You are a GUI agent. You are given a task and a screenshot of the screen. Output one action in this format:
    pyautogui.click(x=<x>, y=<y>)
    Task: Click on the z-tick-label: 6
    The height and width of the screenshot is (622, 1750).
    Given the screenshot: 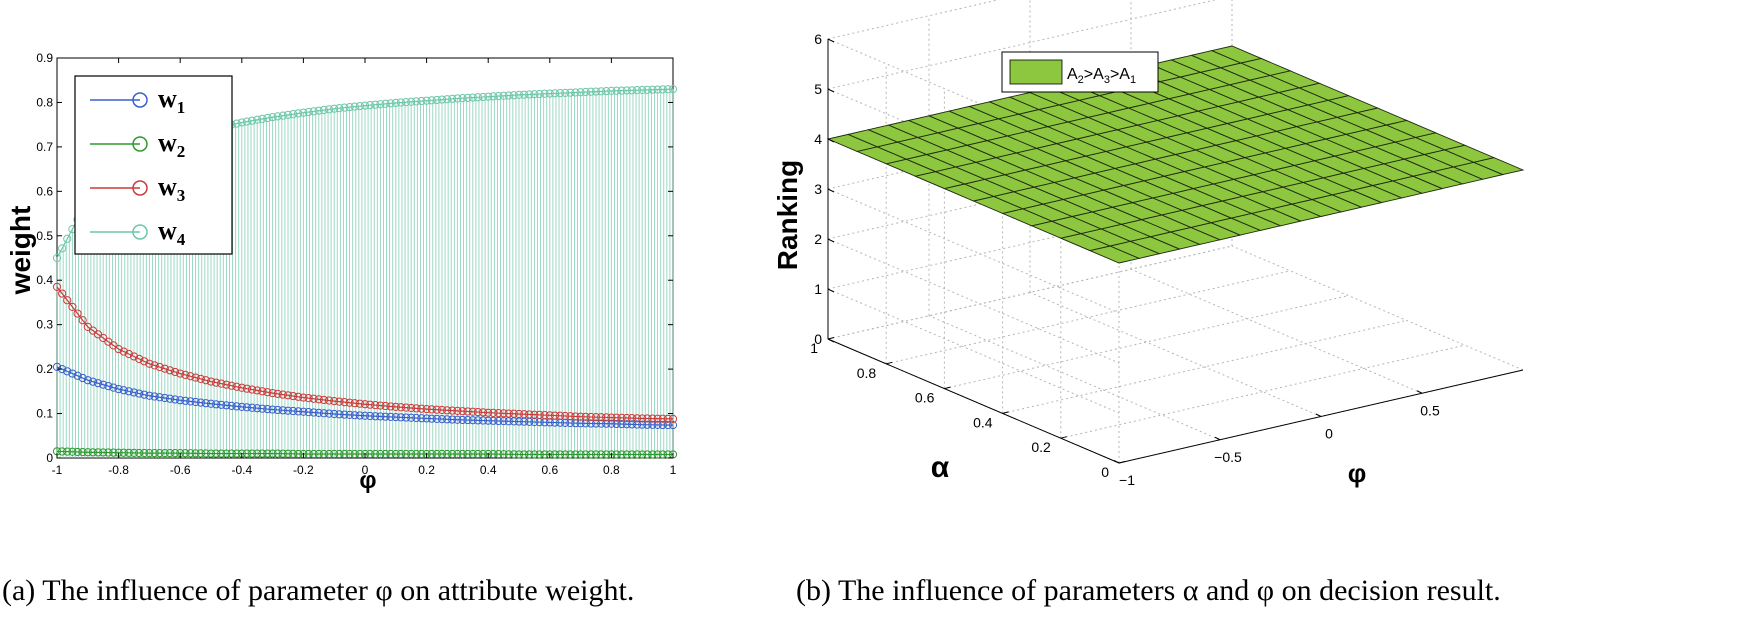 What is the action you would take?
    pyautogui.click(x=818, y=39)
    